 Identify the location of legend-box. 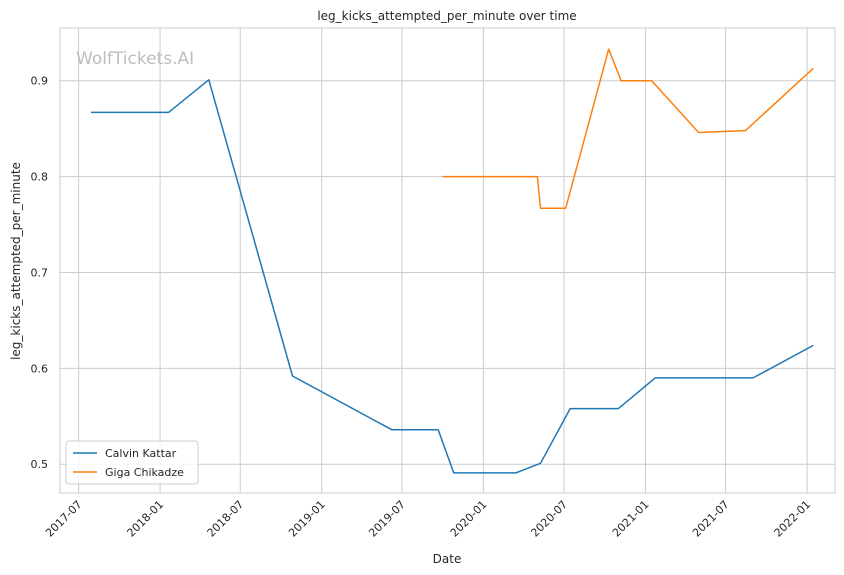
(132, 462).